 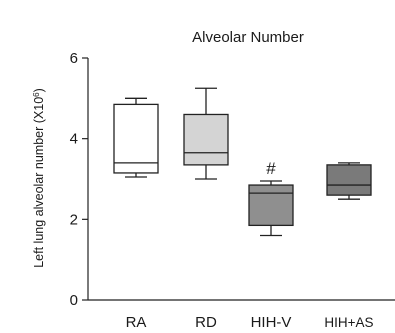 What do you see at coordinates (74, 58) in the screenshot?
I see `y-tick-label: 6` at bounding box center [74, 58].